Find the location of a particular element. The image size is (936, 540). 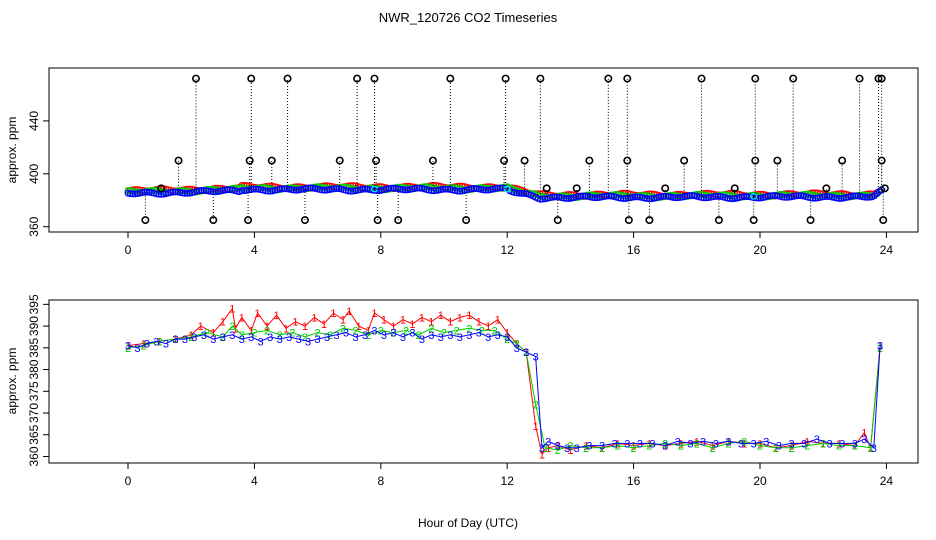

top-panel-ylabel: approx. ppm is located at coordinates (12, 150).